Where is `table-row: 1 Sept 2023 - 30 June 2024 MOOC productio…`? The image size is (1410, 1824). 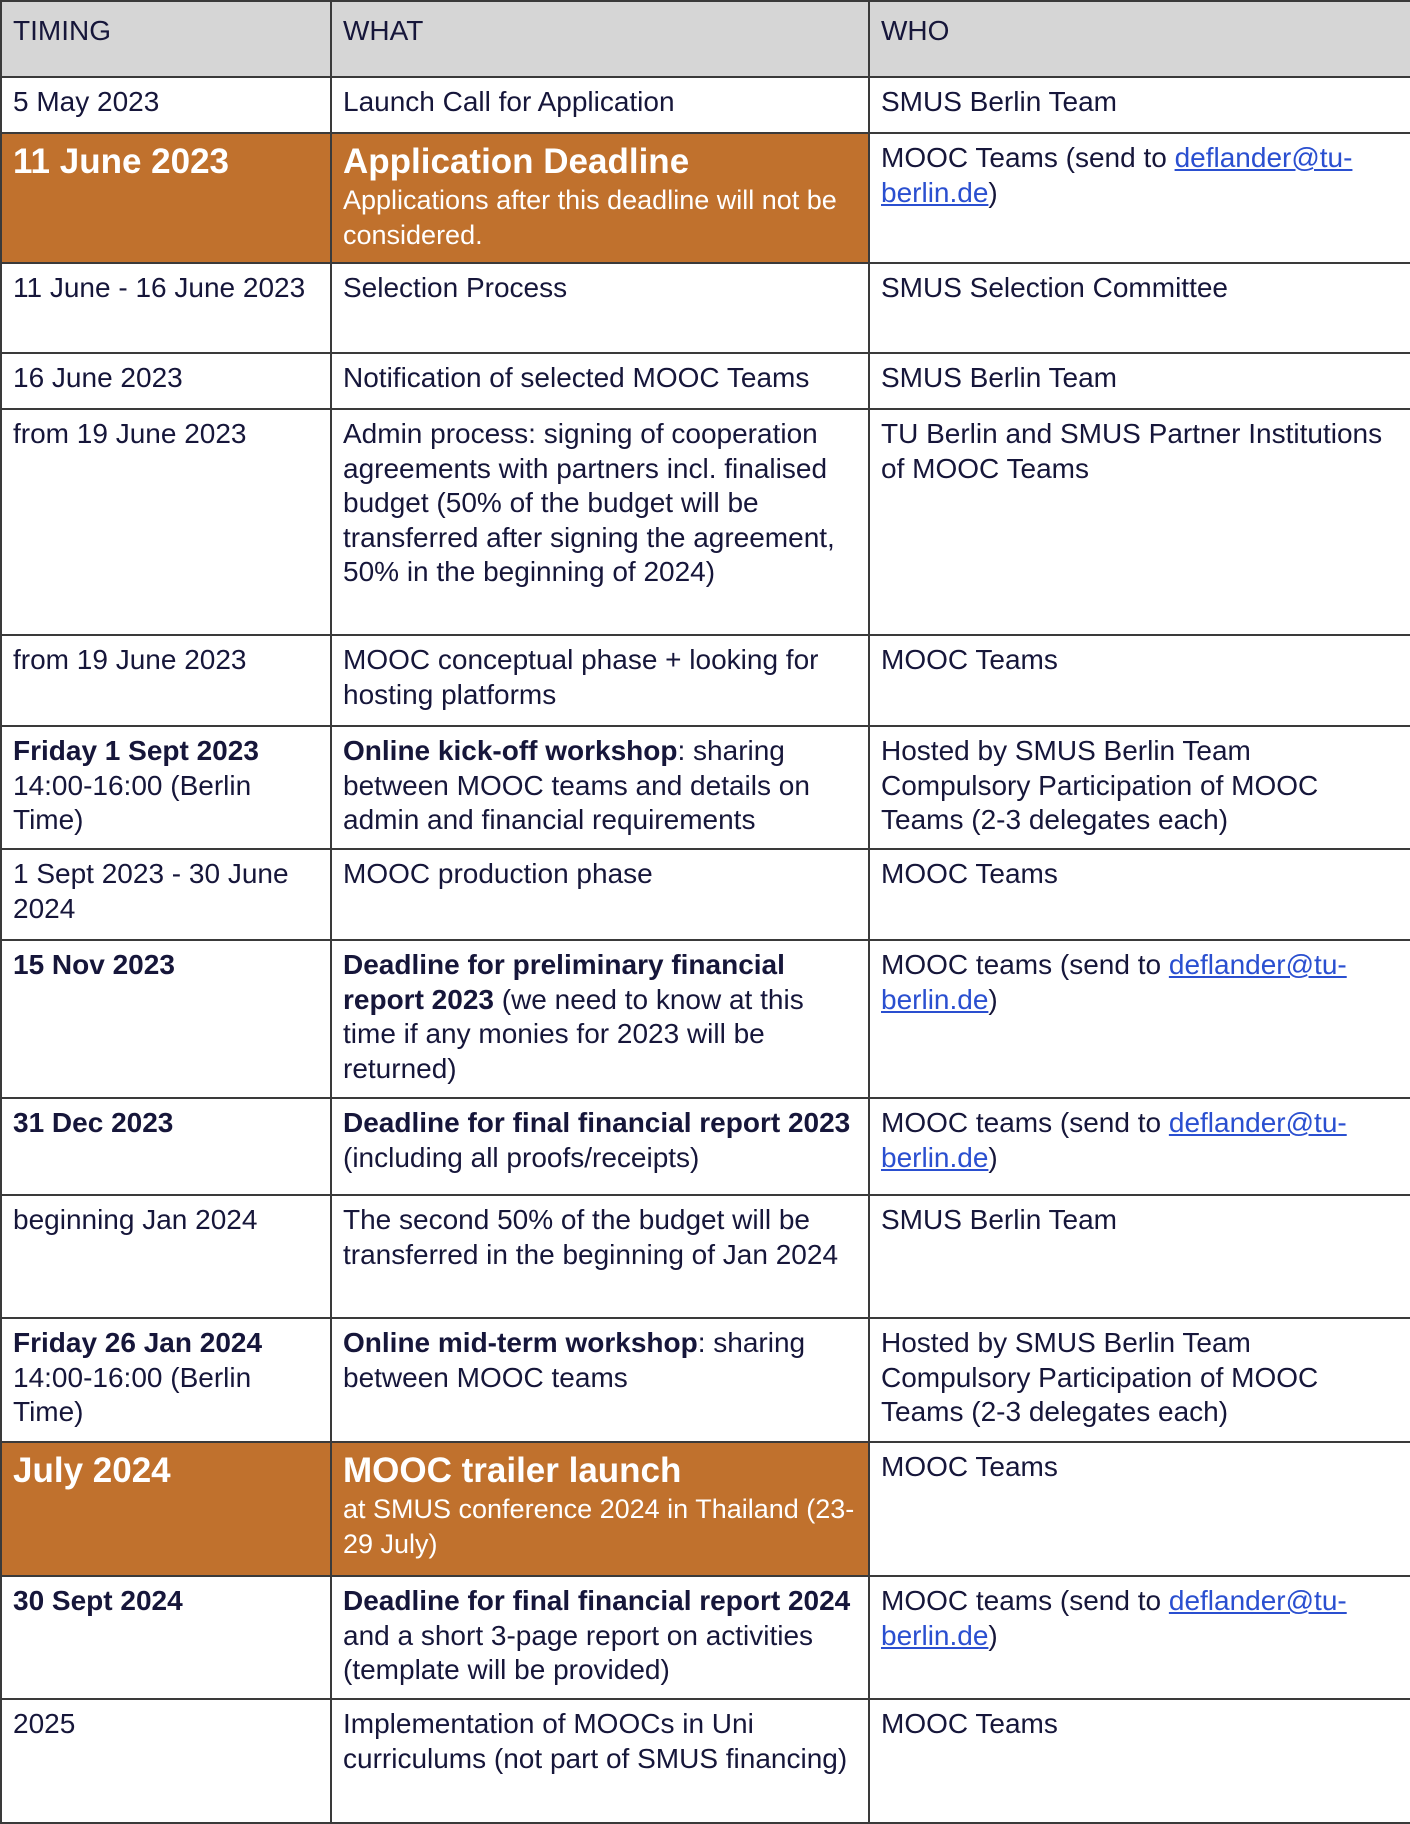
table-row: 1 Sept 2023 - 30 June 2024 MOOC productio… is located at coordinates (705, 894).